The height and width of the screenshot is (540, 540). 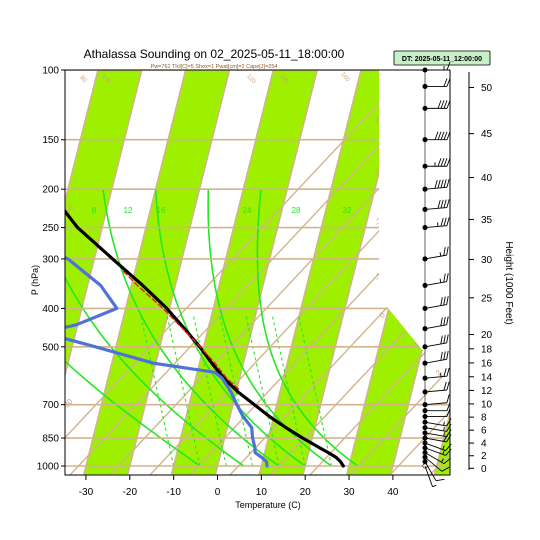 I want to click on height-tick-label: 30, so click(x=487, y=260).